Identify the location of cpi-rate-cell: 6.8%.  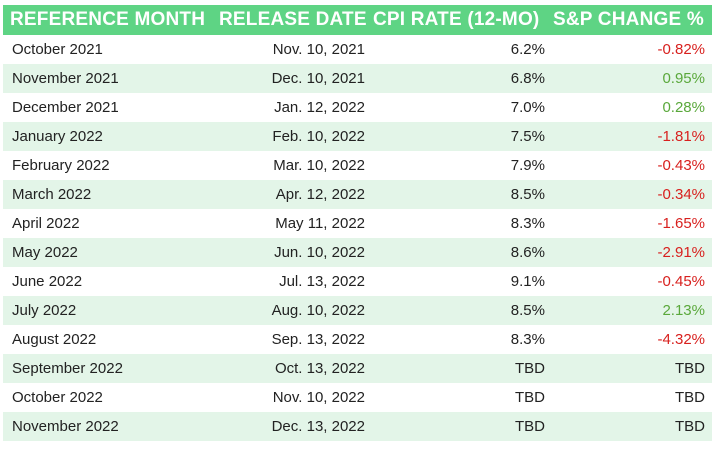
(527, 78).